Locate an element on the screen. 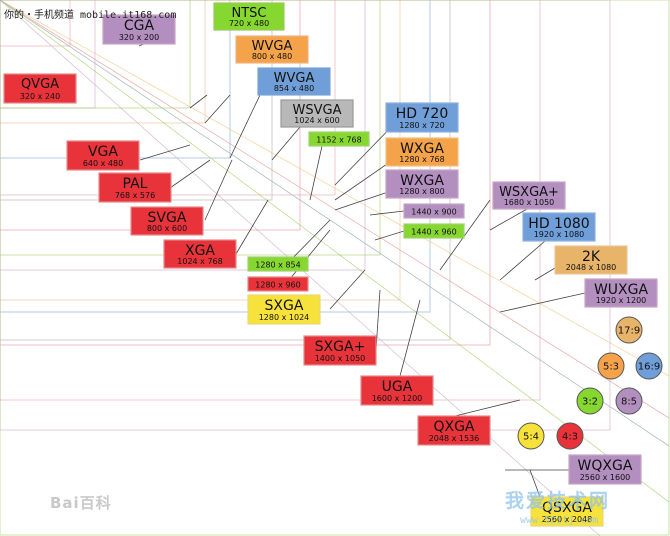 Image resolution: width=670 pixels, height=536 pixels. resolution-dims: 1280 x 720 is located at coordinates (421, 125).